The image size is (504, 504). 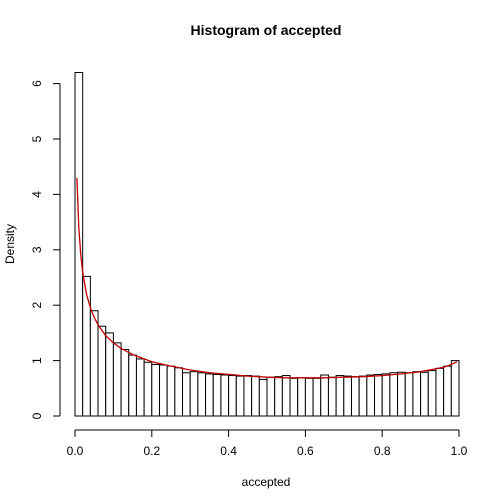 What do you see at coordinates (37, 415) in the screenshot?
I see `y-tick-label: 0` at bounding box center [37, 415].